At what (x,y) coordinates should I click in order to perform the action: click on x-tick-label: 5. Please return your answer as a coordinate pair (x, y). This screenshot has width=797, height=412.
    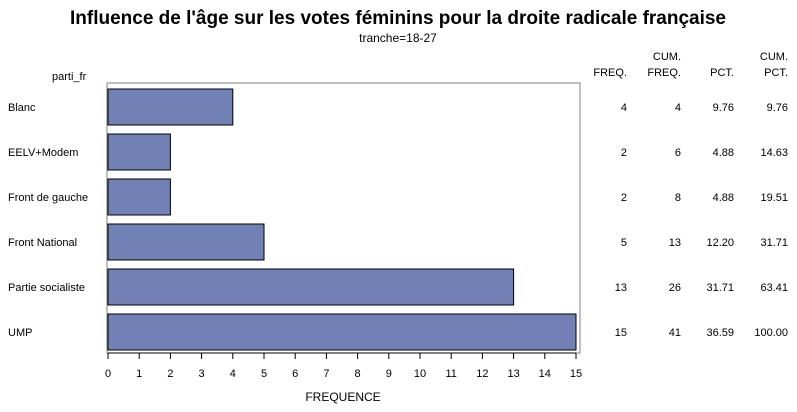
    Looking at the image, I should click on (264, 374).